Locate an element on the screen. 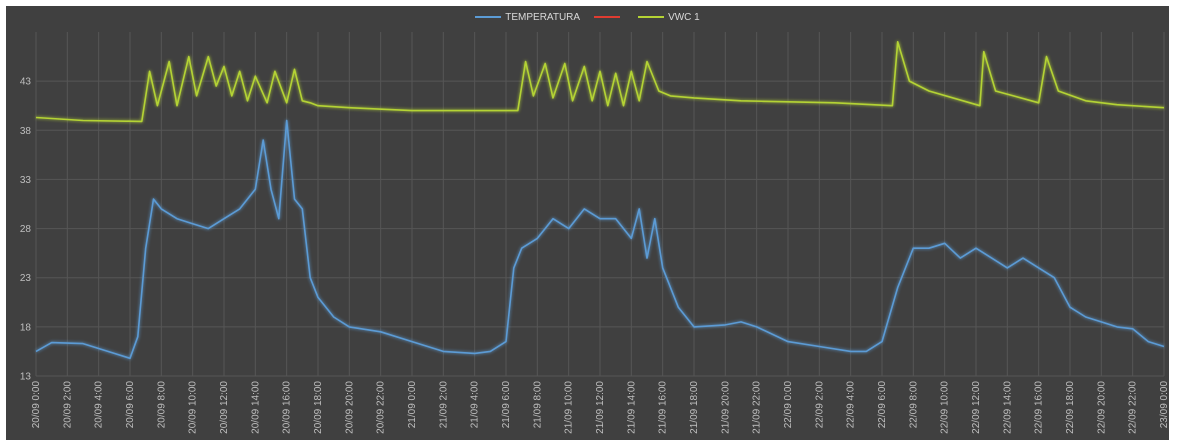 This screenshot has width=1177, height=446. x-tick-label: 21/09 20:00 is located at coordinates (725, 407).